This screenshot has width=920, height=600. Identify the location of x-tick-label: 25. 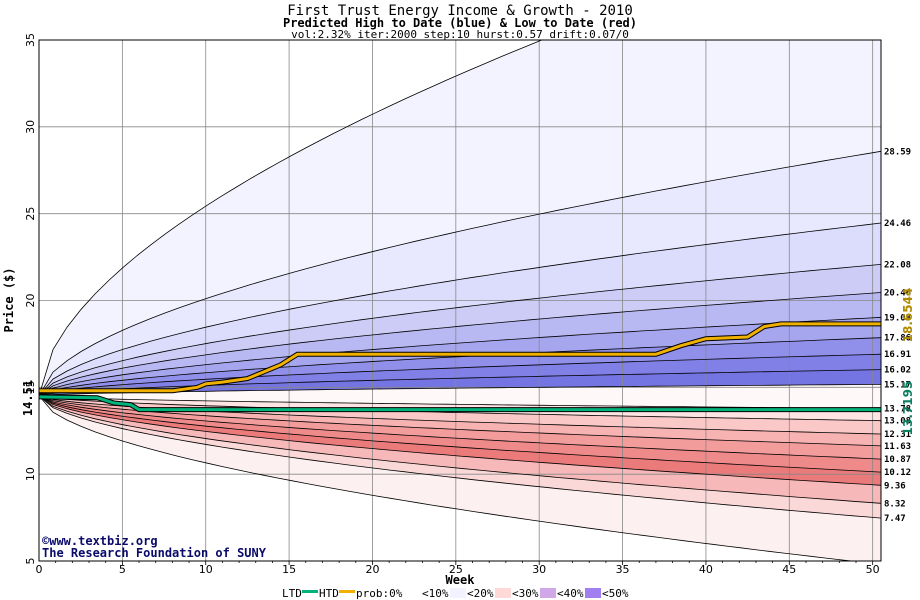
(456, 569).